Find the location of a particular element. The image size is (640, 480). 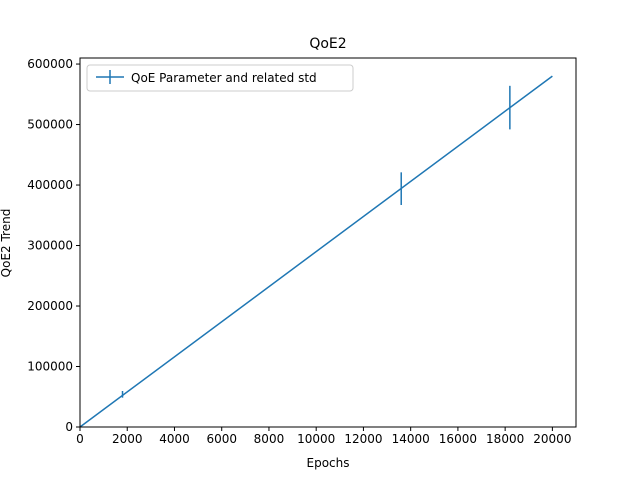

y-tick-label: 600000 is located at coordinates (50, 64).